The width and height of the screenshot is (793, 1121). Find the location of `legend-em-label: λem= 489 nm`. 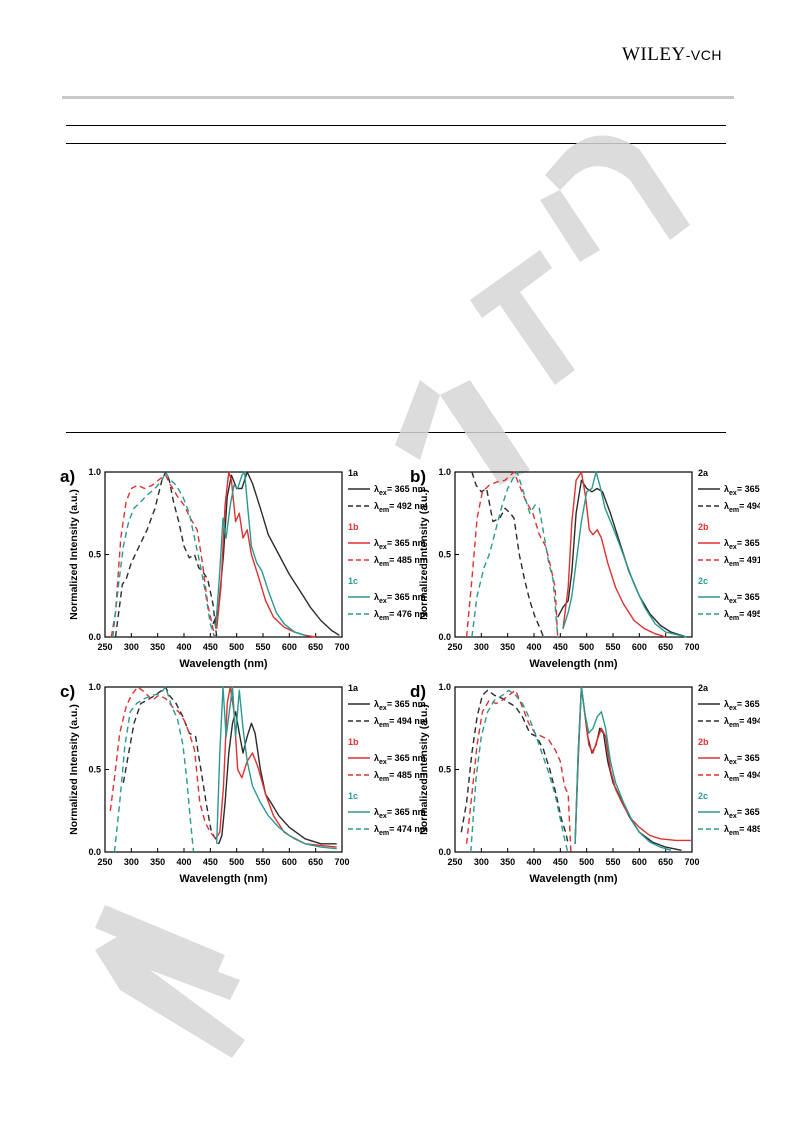

legend-em-label: λem= 489 nm is located at coordinates (742, 830).